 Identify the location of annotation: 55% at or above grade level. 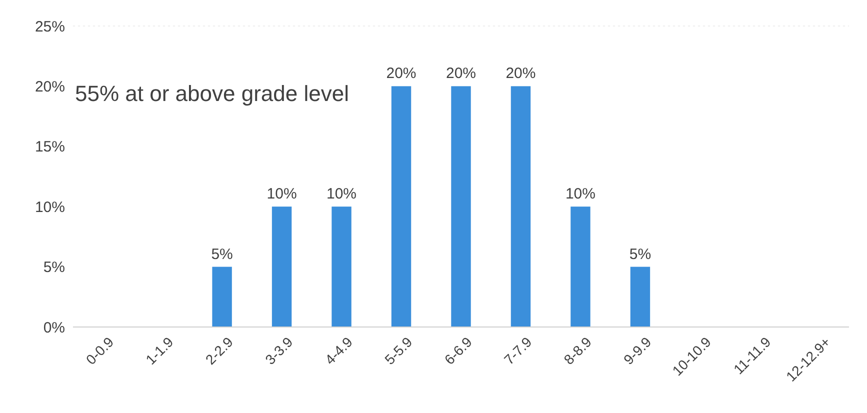
(212, 93).